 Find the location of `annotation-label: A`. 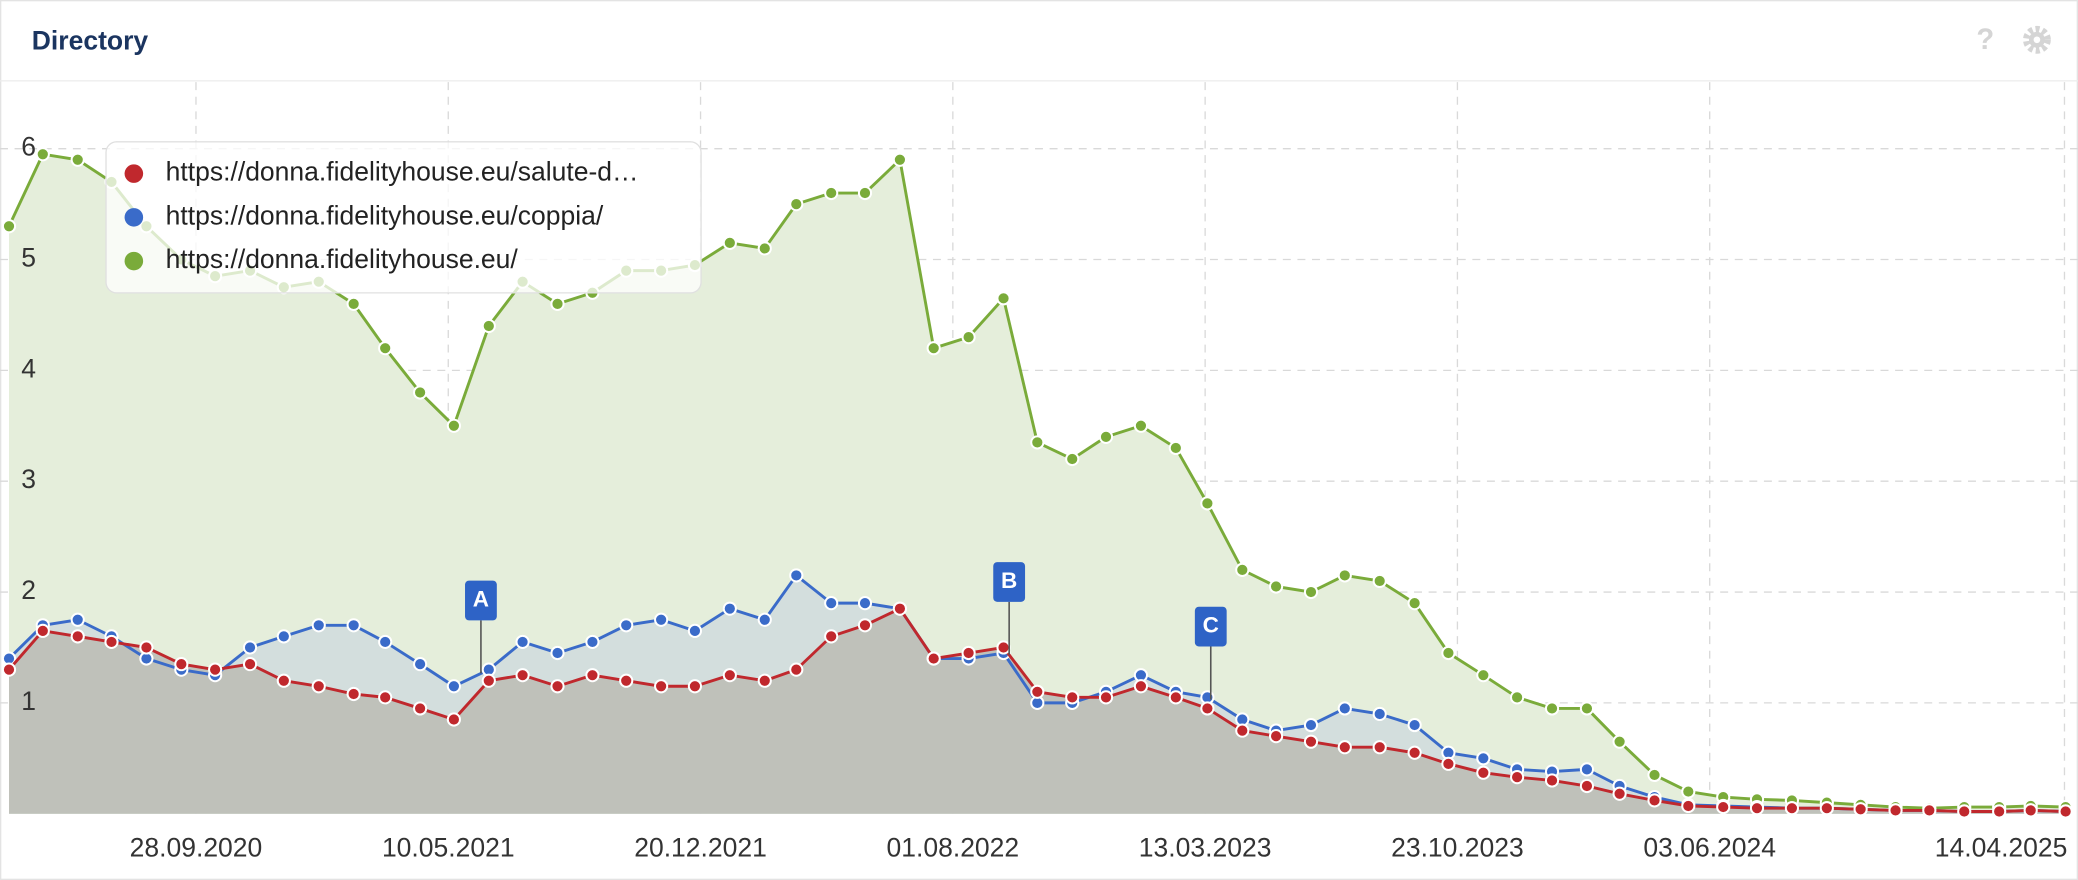

annotation-label: A is located at coordinates (481, 598).